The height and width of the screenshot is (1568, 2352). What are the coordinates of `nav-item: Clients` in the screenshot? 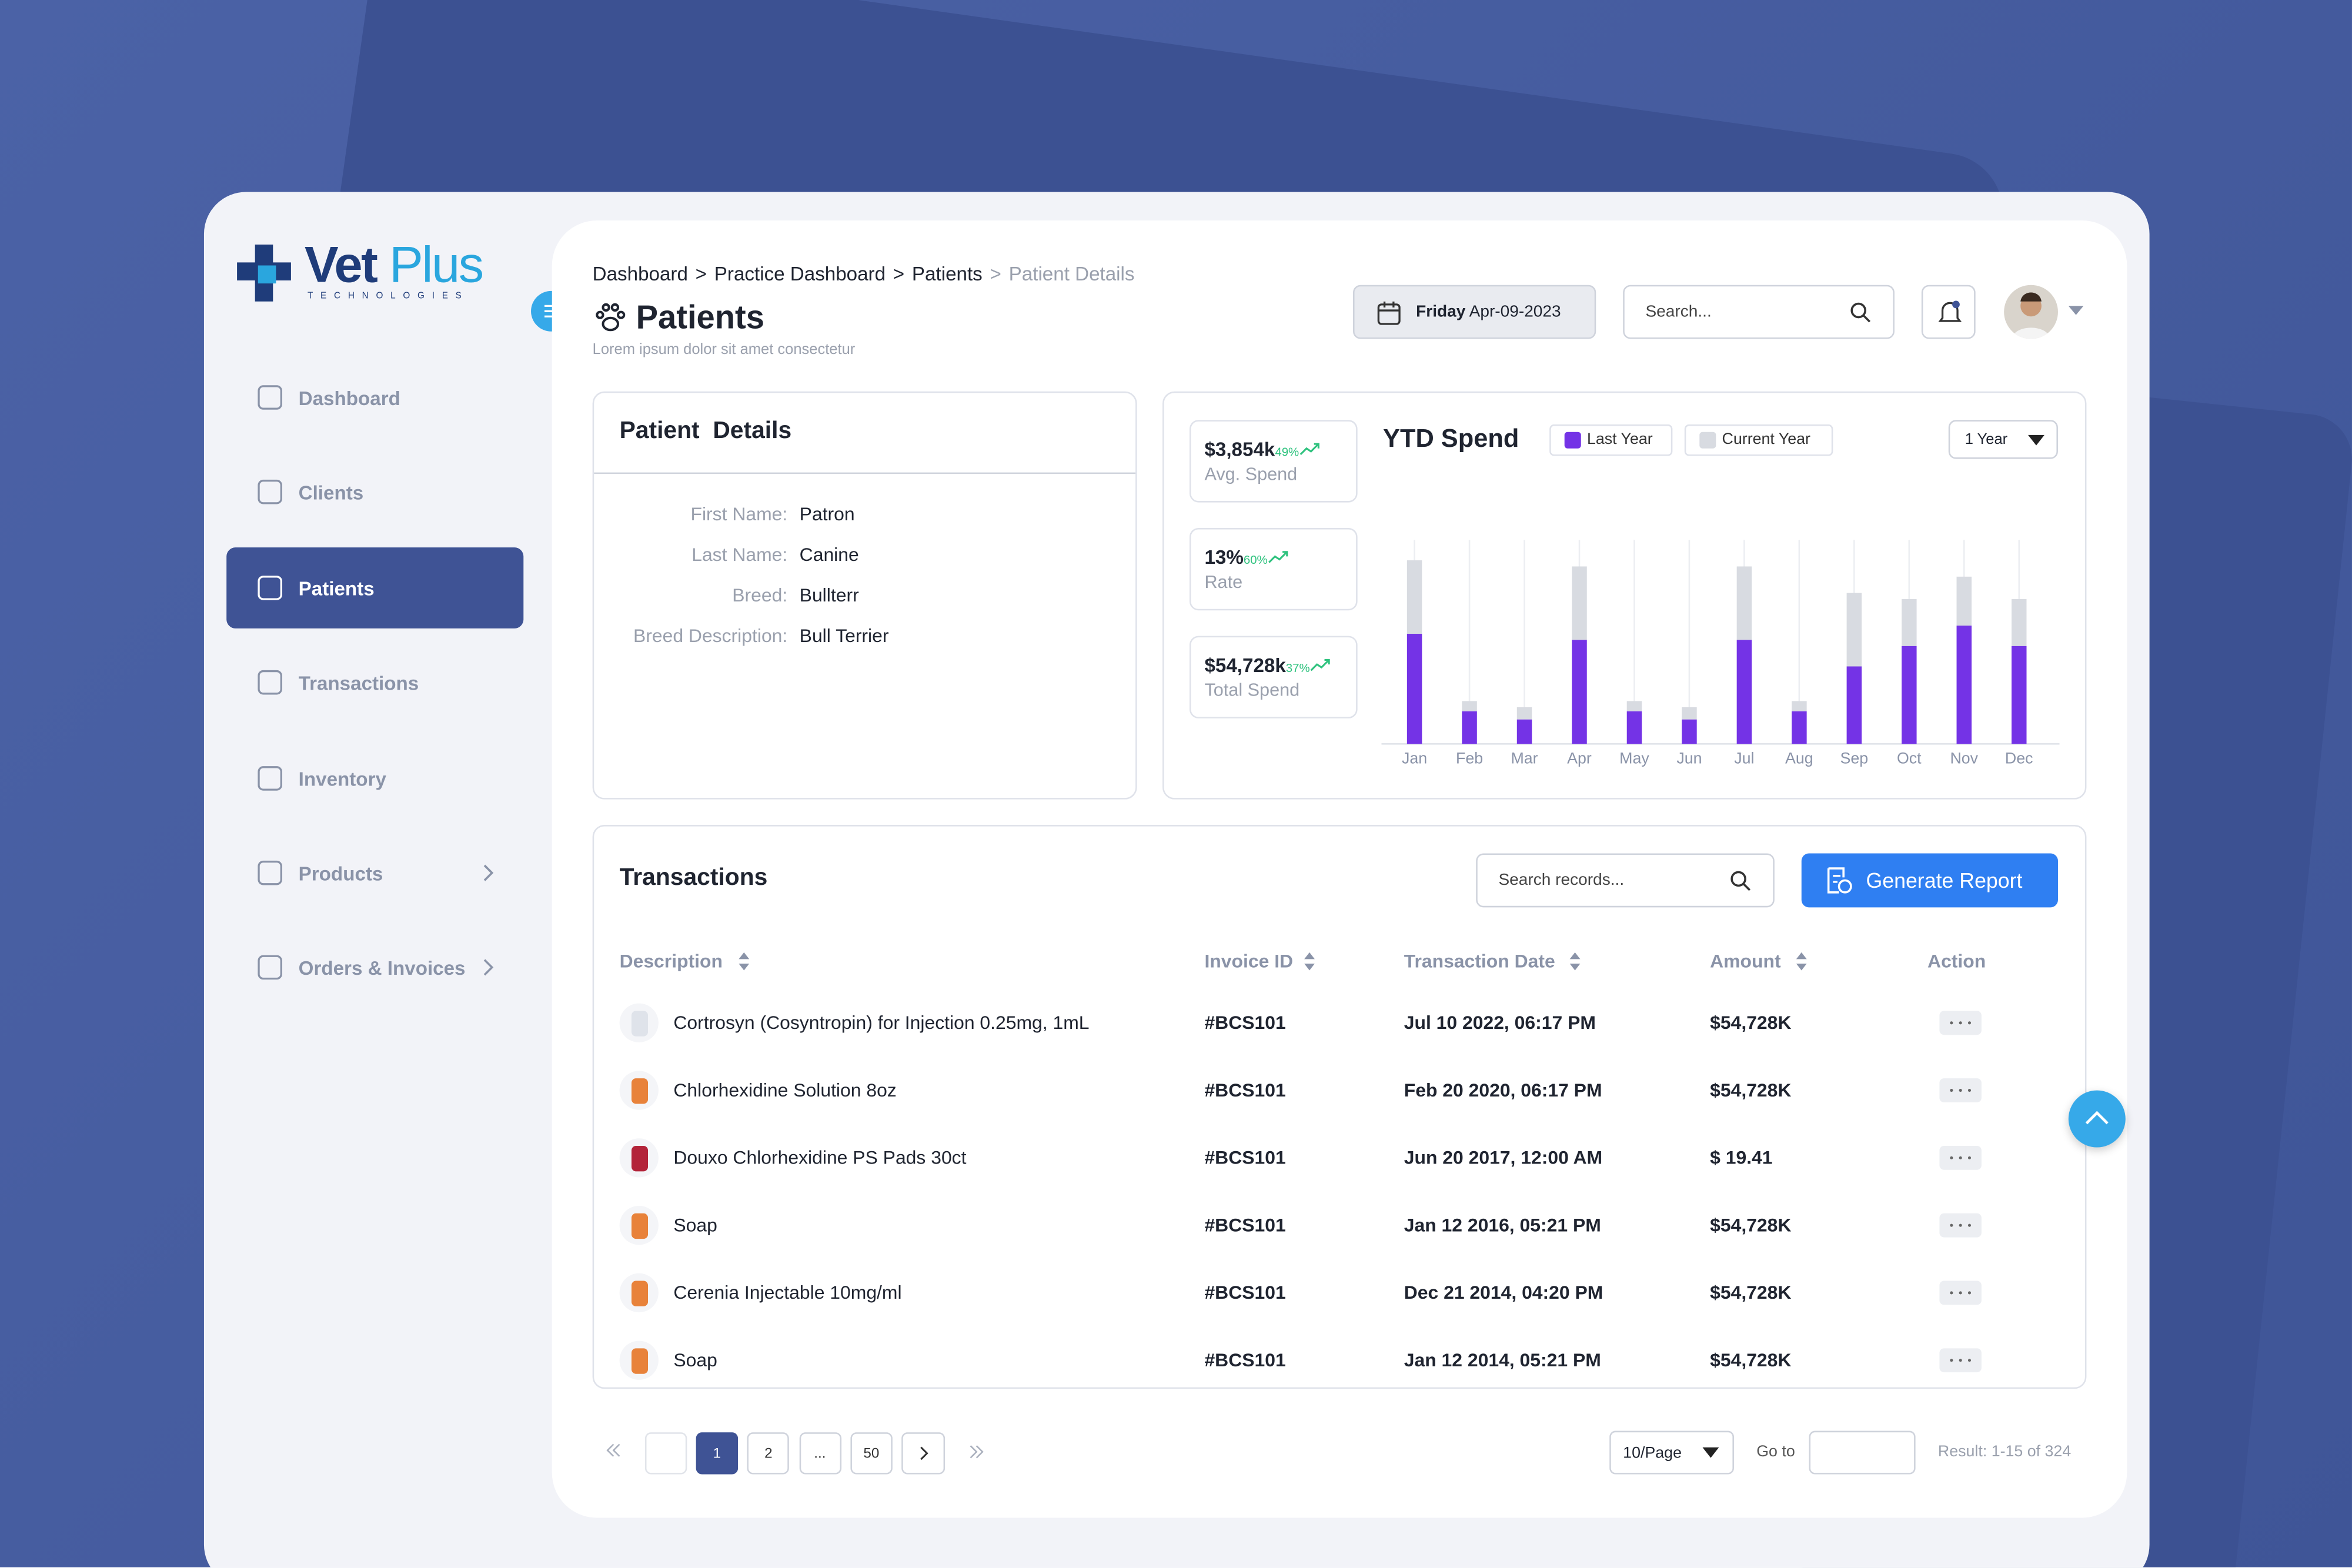 It's located at (374, 493).